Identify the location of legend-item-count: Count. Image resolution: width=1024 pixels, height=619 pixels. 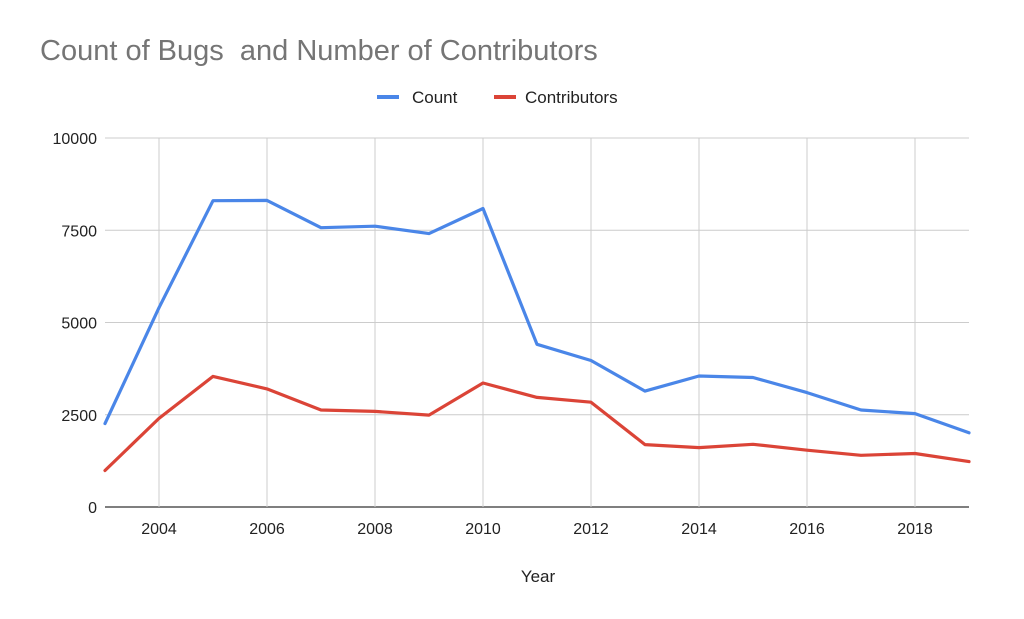
(417, 97).